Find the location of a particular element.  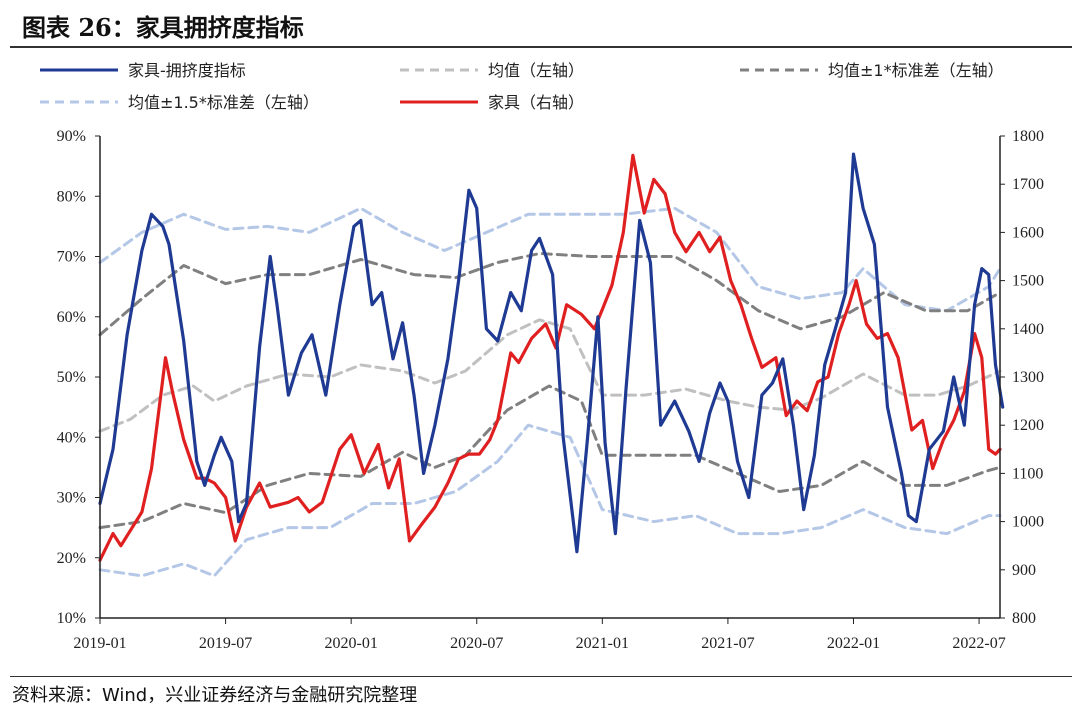

left-tick-label: 50% is located at coordinates (71, 377).